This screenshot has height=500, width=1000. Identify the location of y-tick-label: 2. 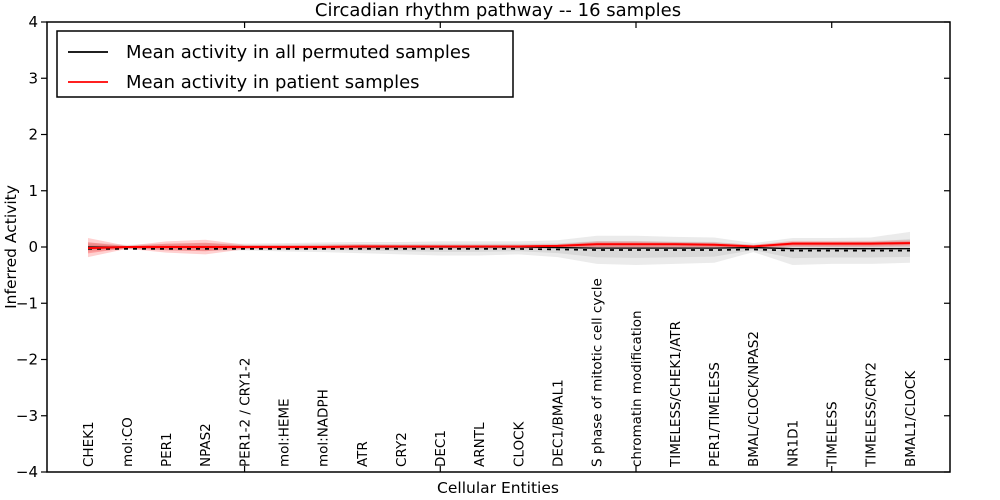
(33, 135).